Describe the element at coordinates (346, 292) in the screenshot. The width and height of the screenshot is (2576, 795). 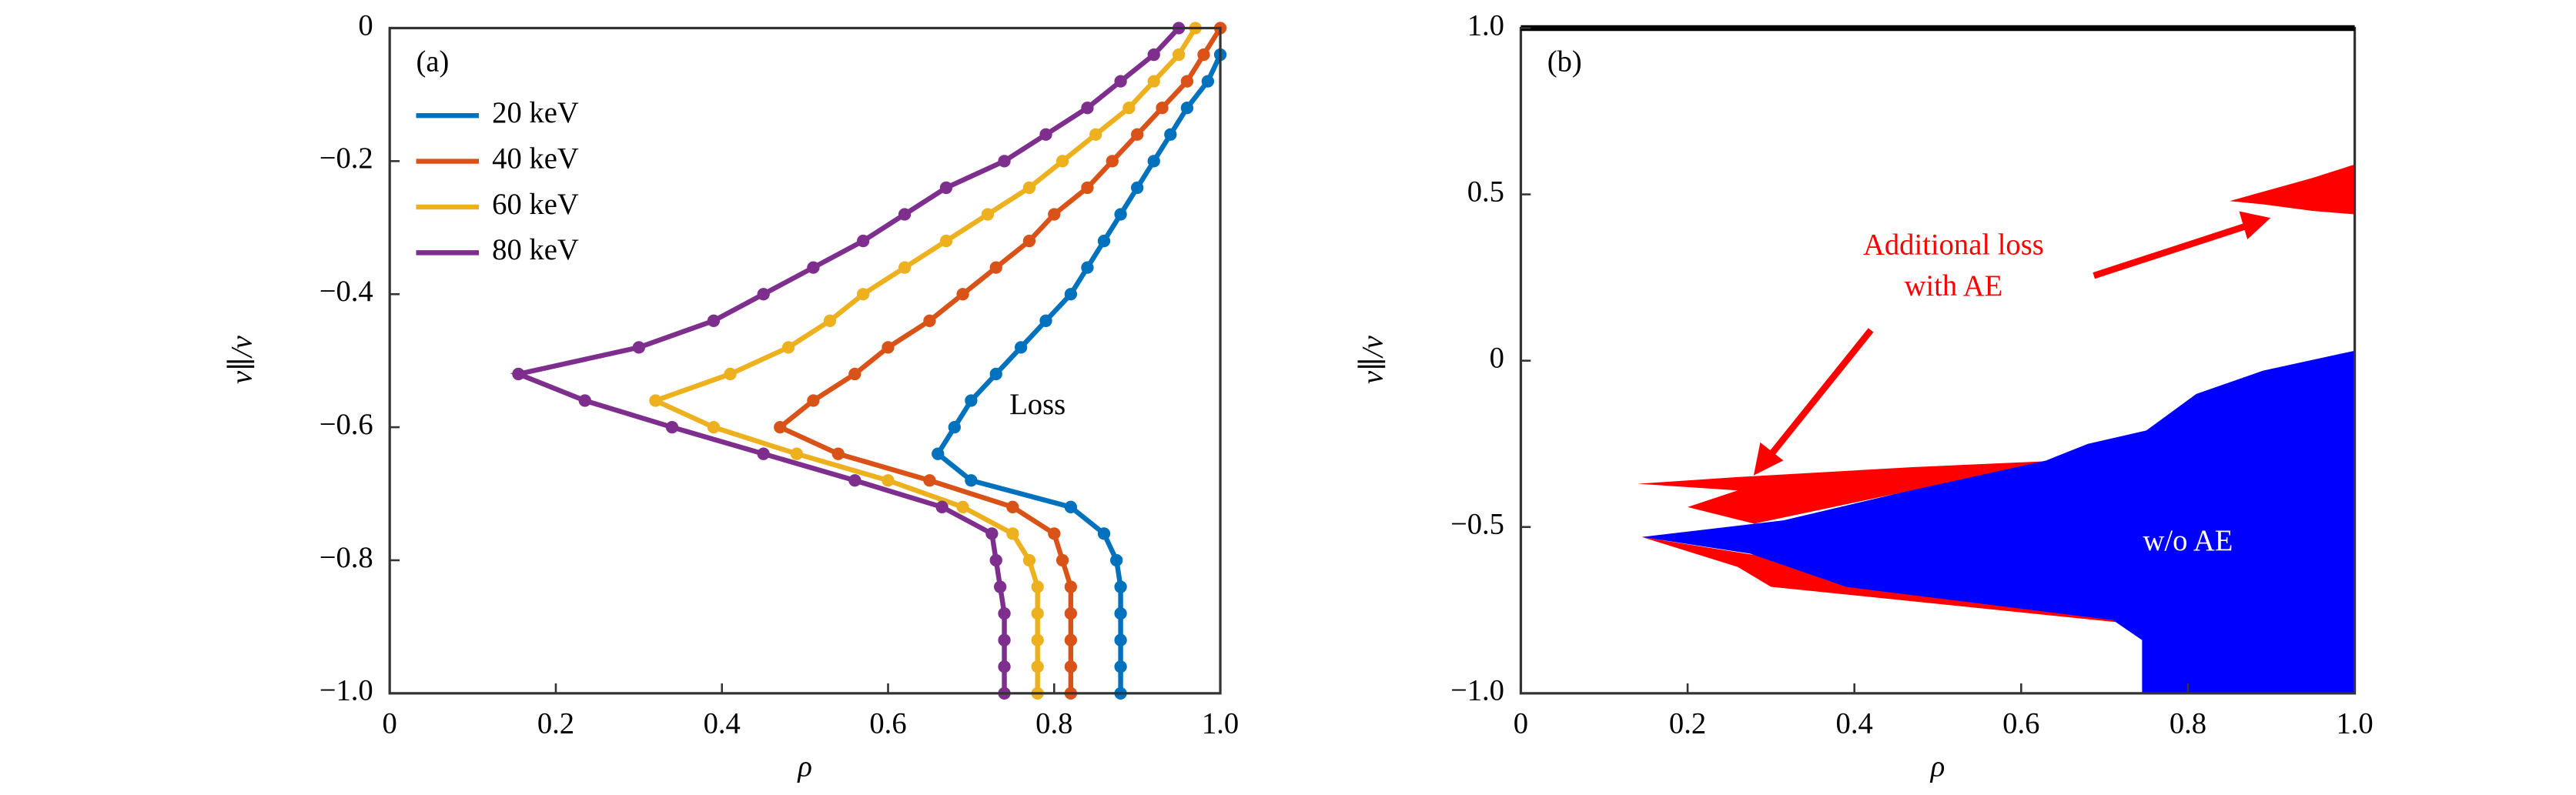
I see `y-tick-label: −0.4` at that location.